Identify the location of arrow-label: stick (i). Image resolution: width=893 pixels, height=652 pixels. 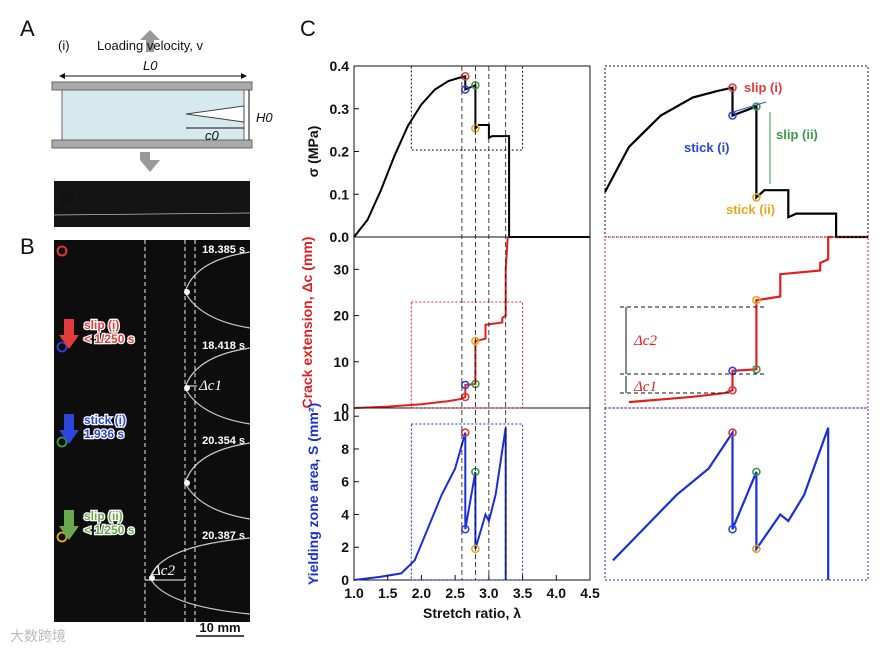
(105, 420).